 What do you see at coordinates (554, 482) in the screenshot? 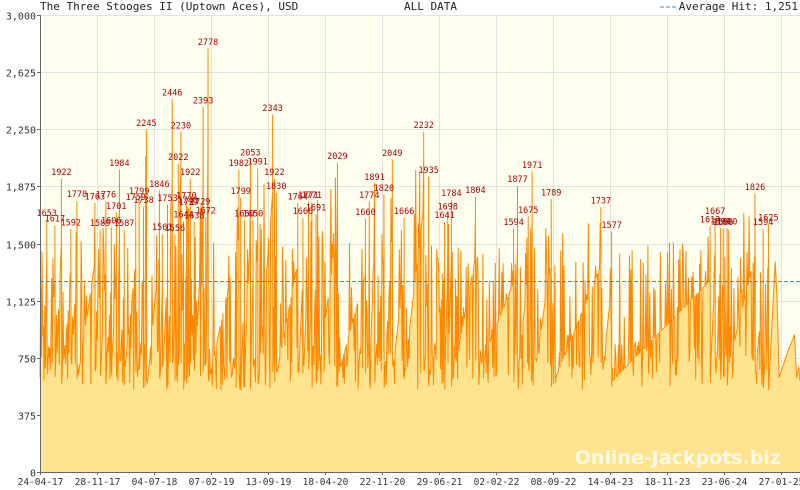
I see `x-tick-label: 08-09-22` at bounding box center [554, 482].